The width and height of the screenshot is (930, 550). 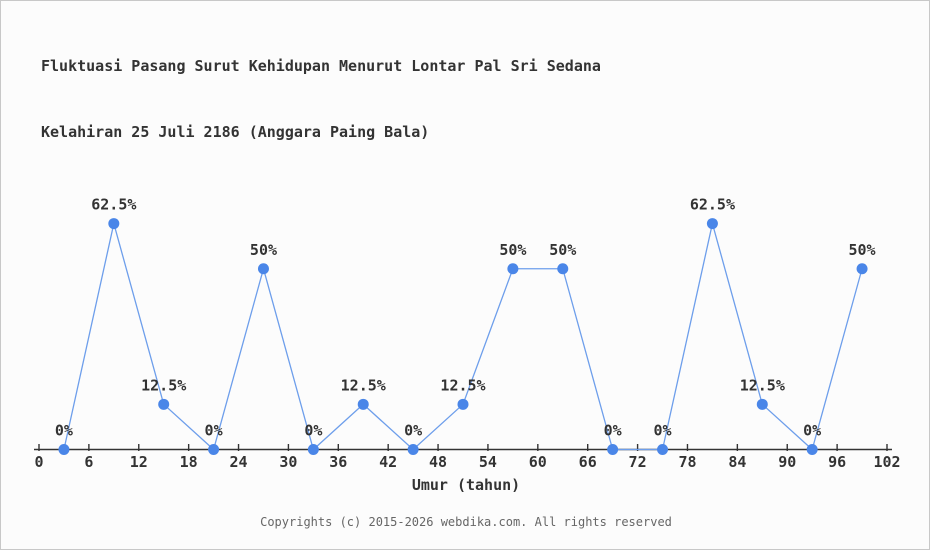 What do you see at coordinates (687, 462) in the screenshot?
I see `x-axis-tick-label: 78` at bounding box center [687, 462].